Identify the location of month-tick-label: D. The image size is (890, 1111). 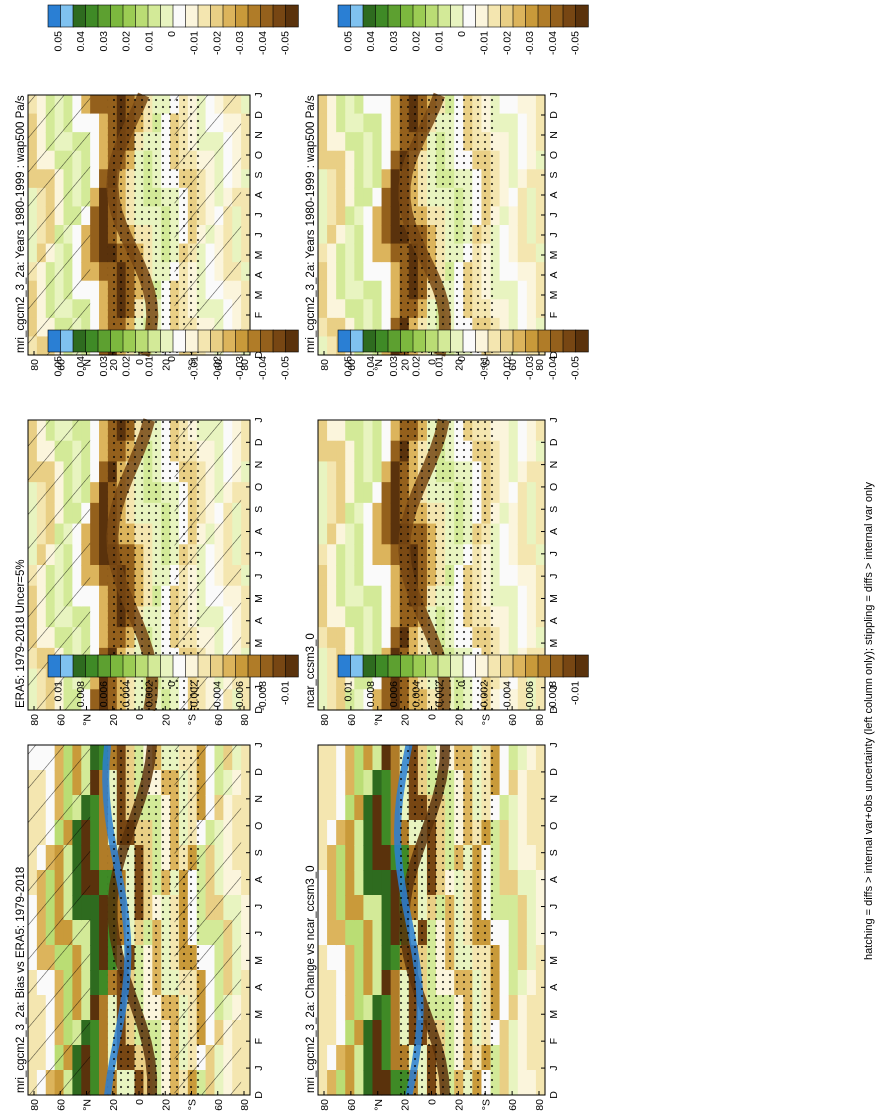
(554, 442).